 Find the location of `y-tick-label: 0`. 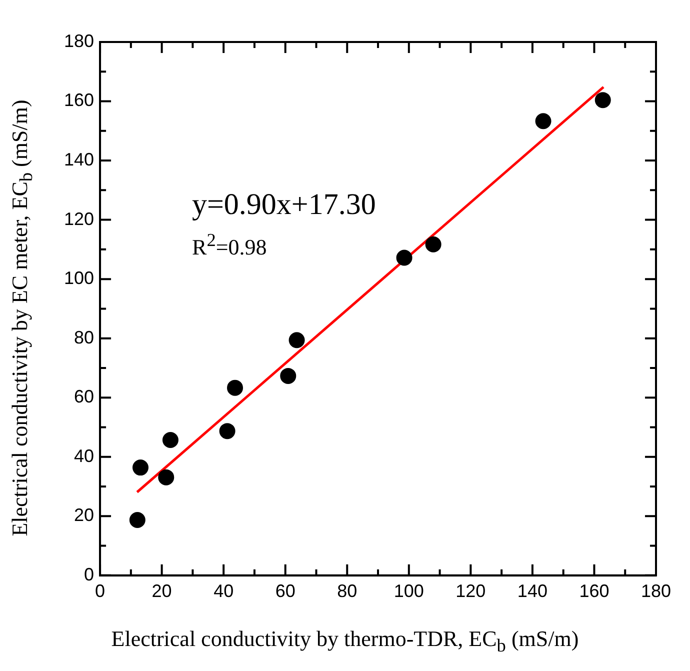

y-tick-label: 0 is located at coordinates (89, 574).